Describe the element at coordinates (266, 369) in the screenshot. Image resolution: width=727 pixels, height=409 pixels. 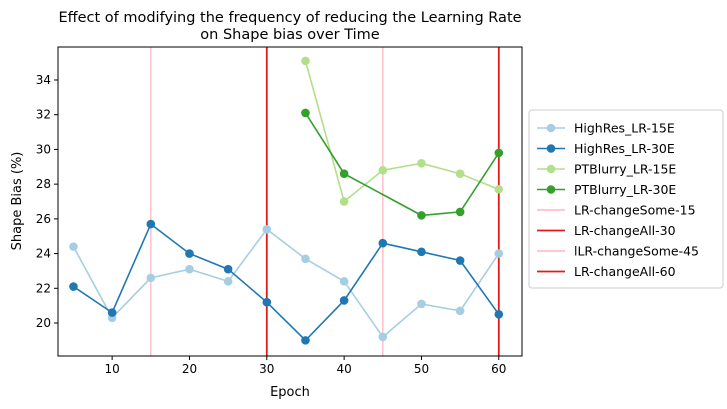
I see `x-tick-label: 30` at that location.